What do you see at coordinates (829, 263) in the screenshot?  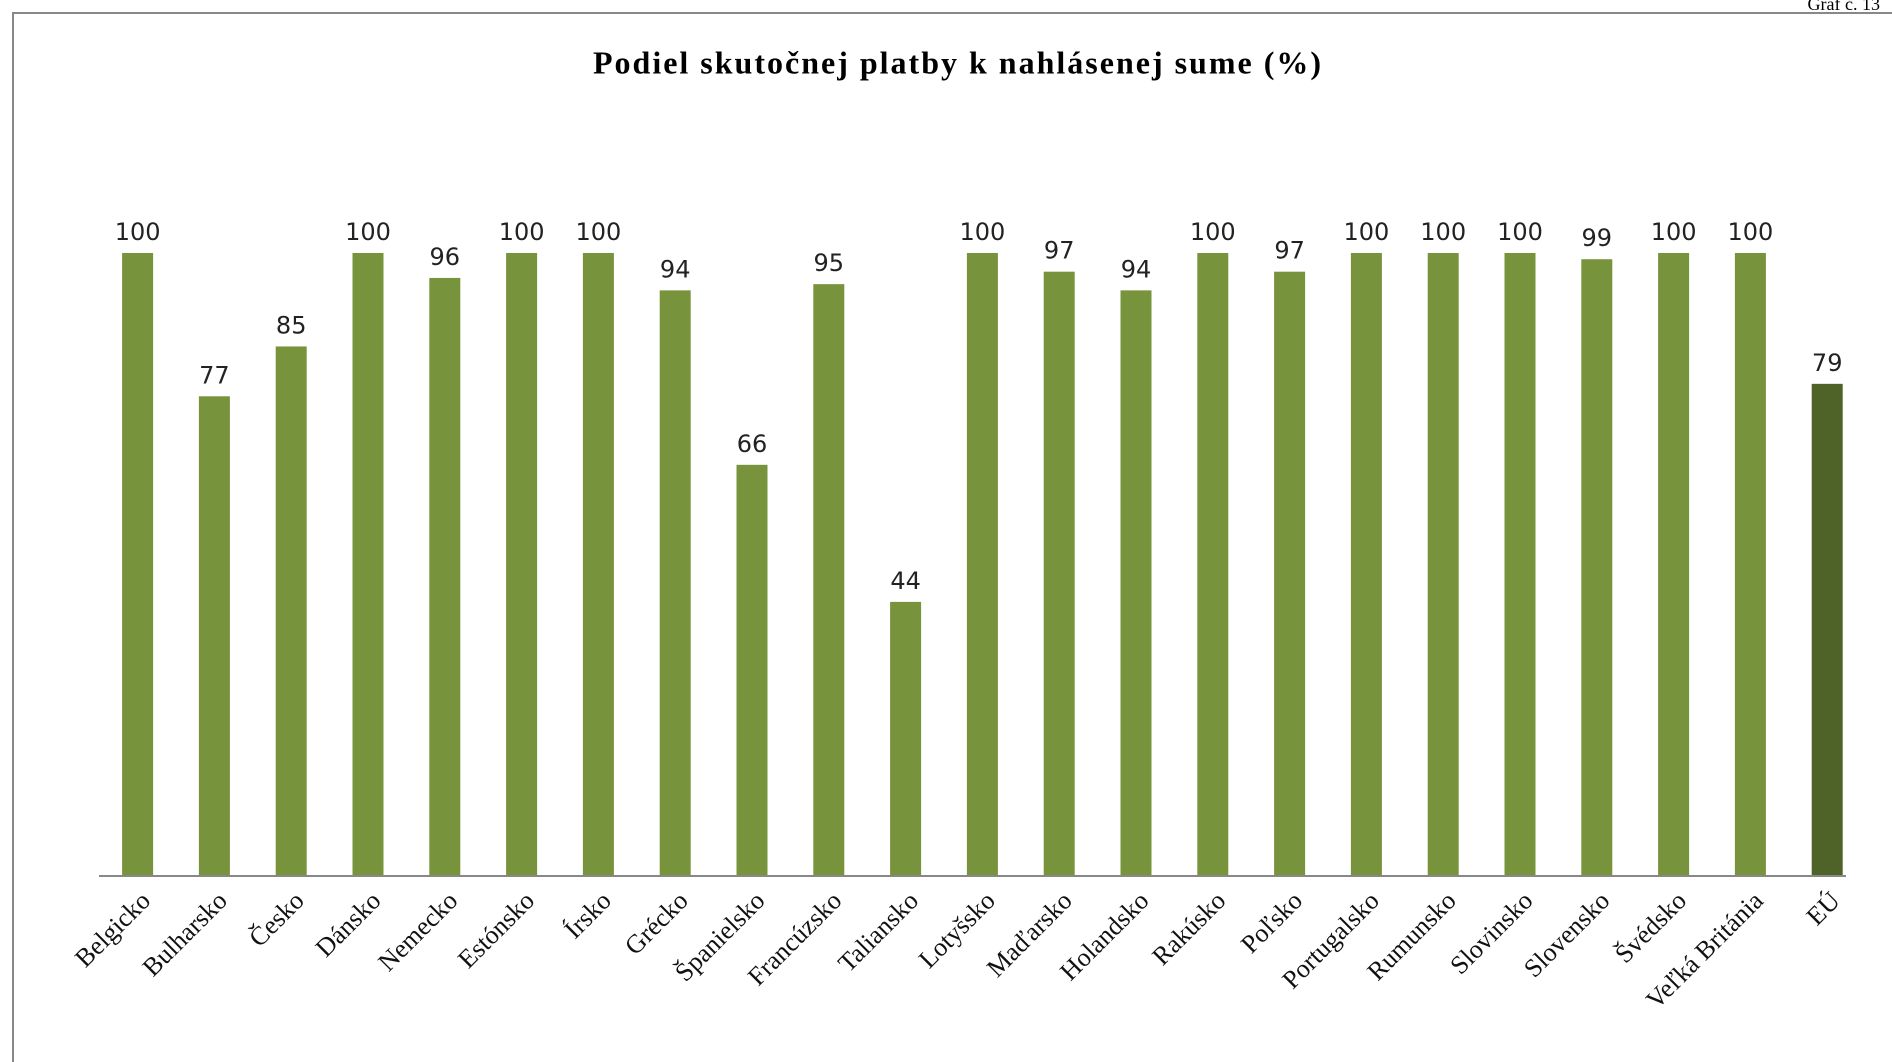 I see `value-label: 95` at bounding box center [829, 263].